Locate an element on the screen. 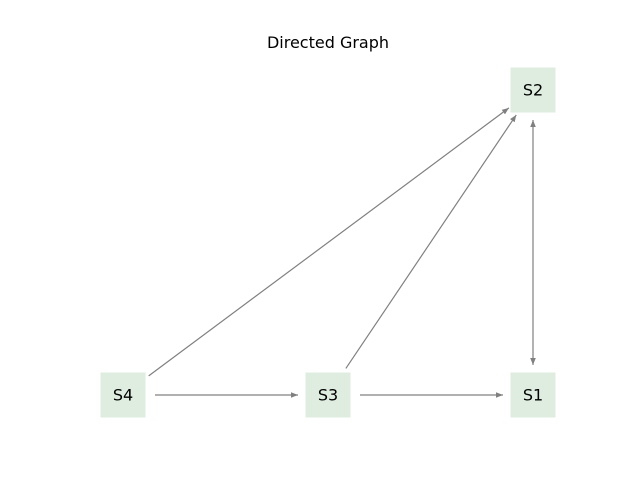 Image resolution: width=640 pixels, height=480 pixels. node-label: S4 is located at coordinates (123, 395).